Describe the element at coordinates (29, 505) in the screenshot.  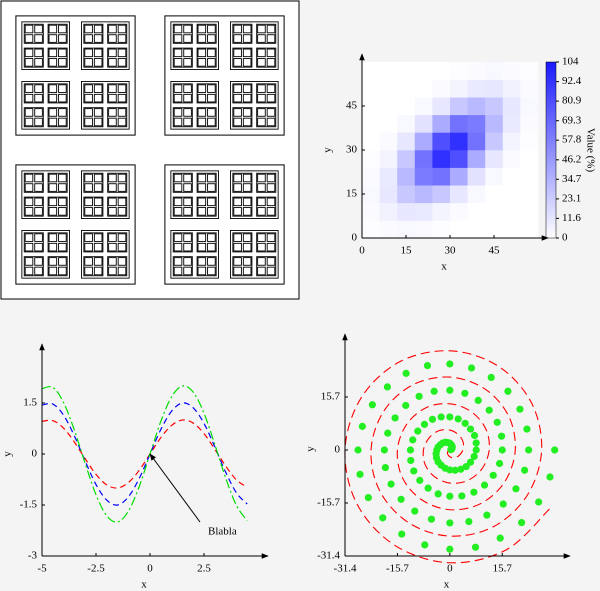
I see `y-tick-label: -1.5` at that location.